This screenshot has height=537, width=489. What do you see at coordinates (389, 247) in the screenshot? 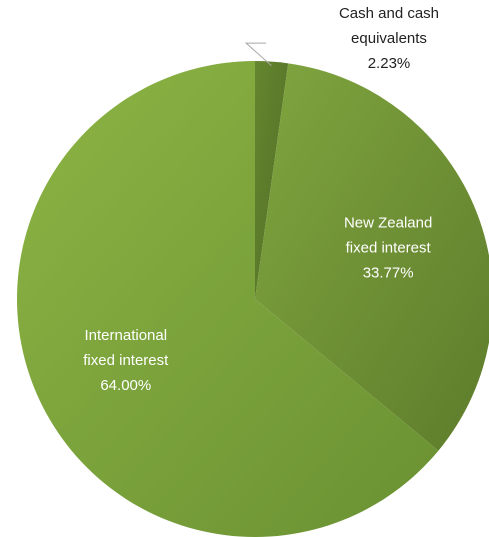
I see `data-label-new-zealand-fixed-interest-line-2: fixed interest` at bounding box center [389, 247].